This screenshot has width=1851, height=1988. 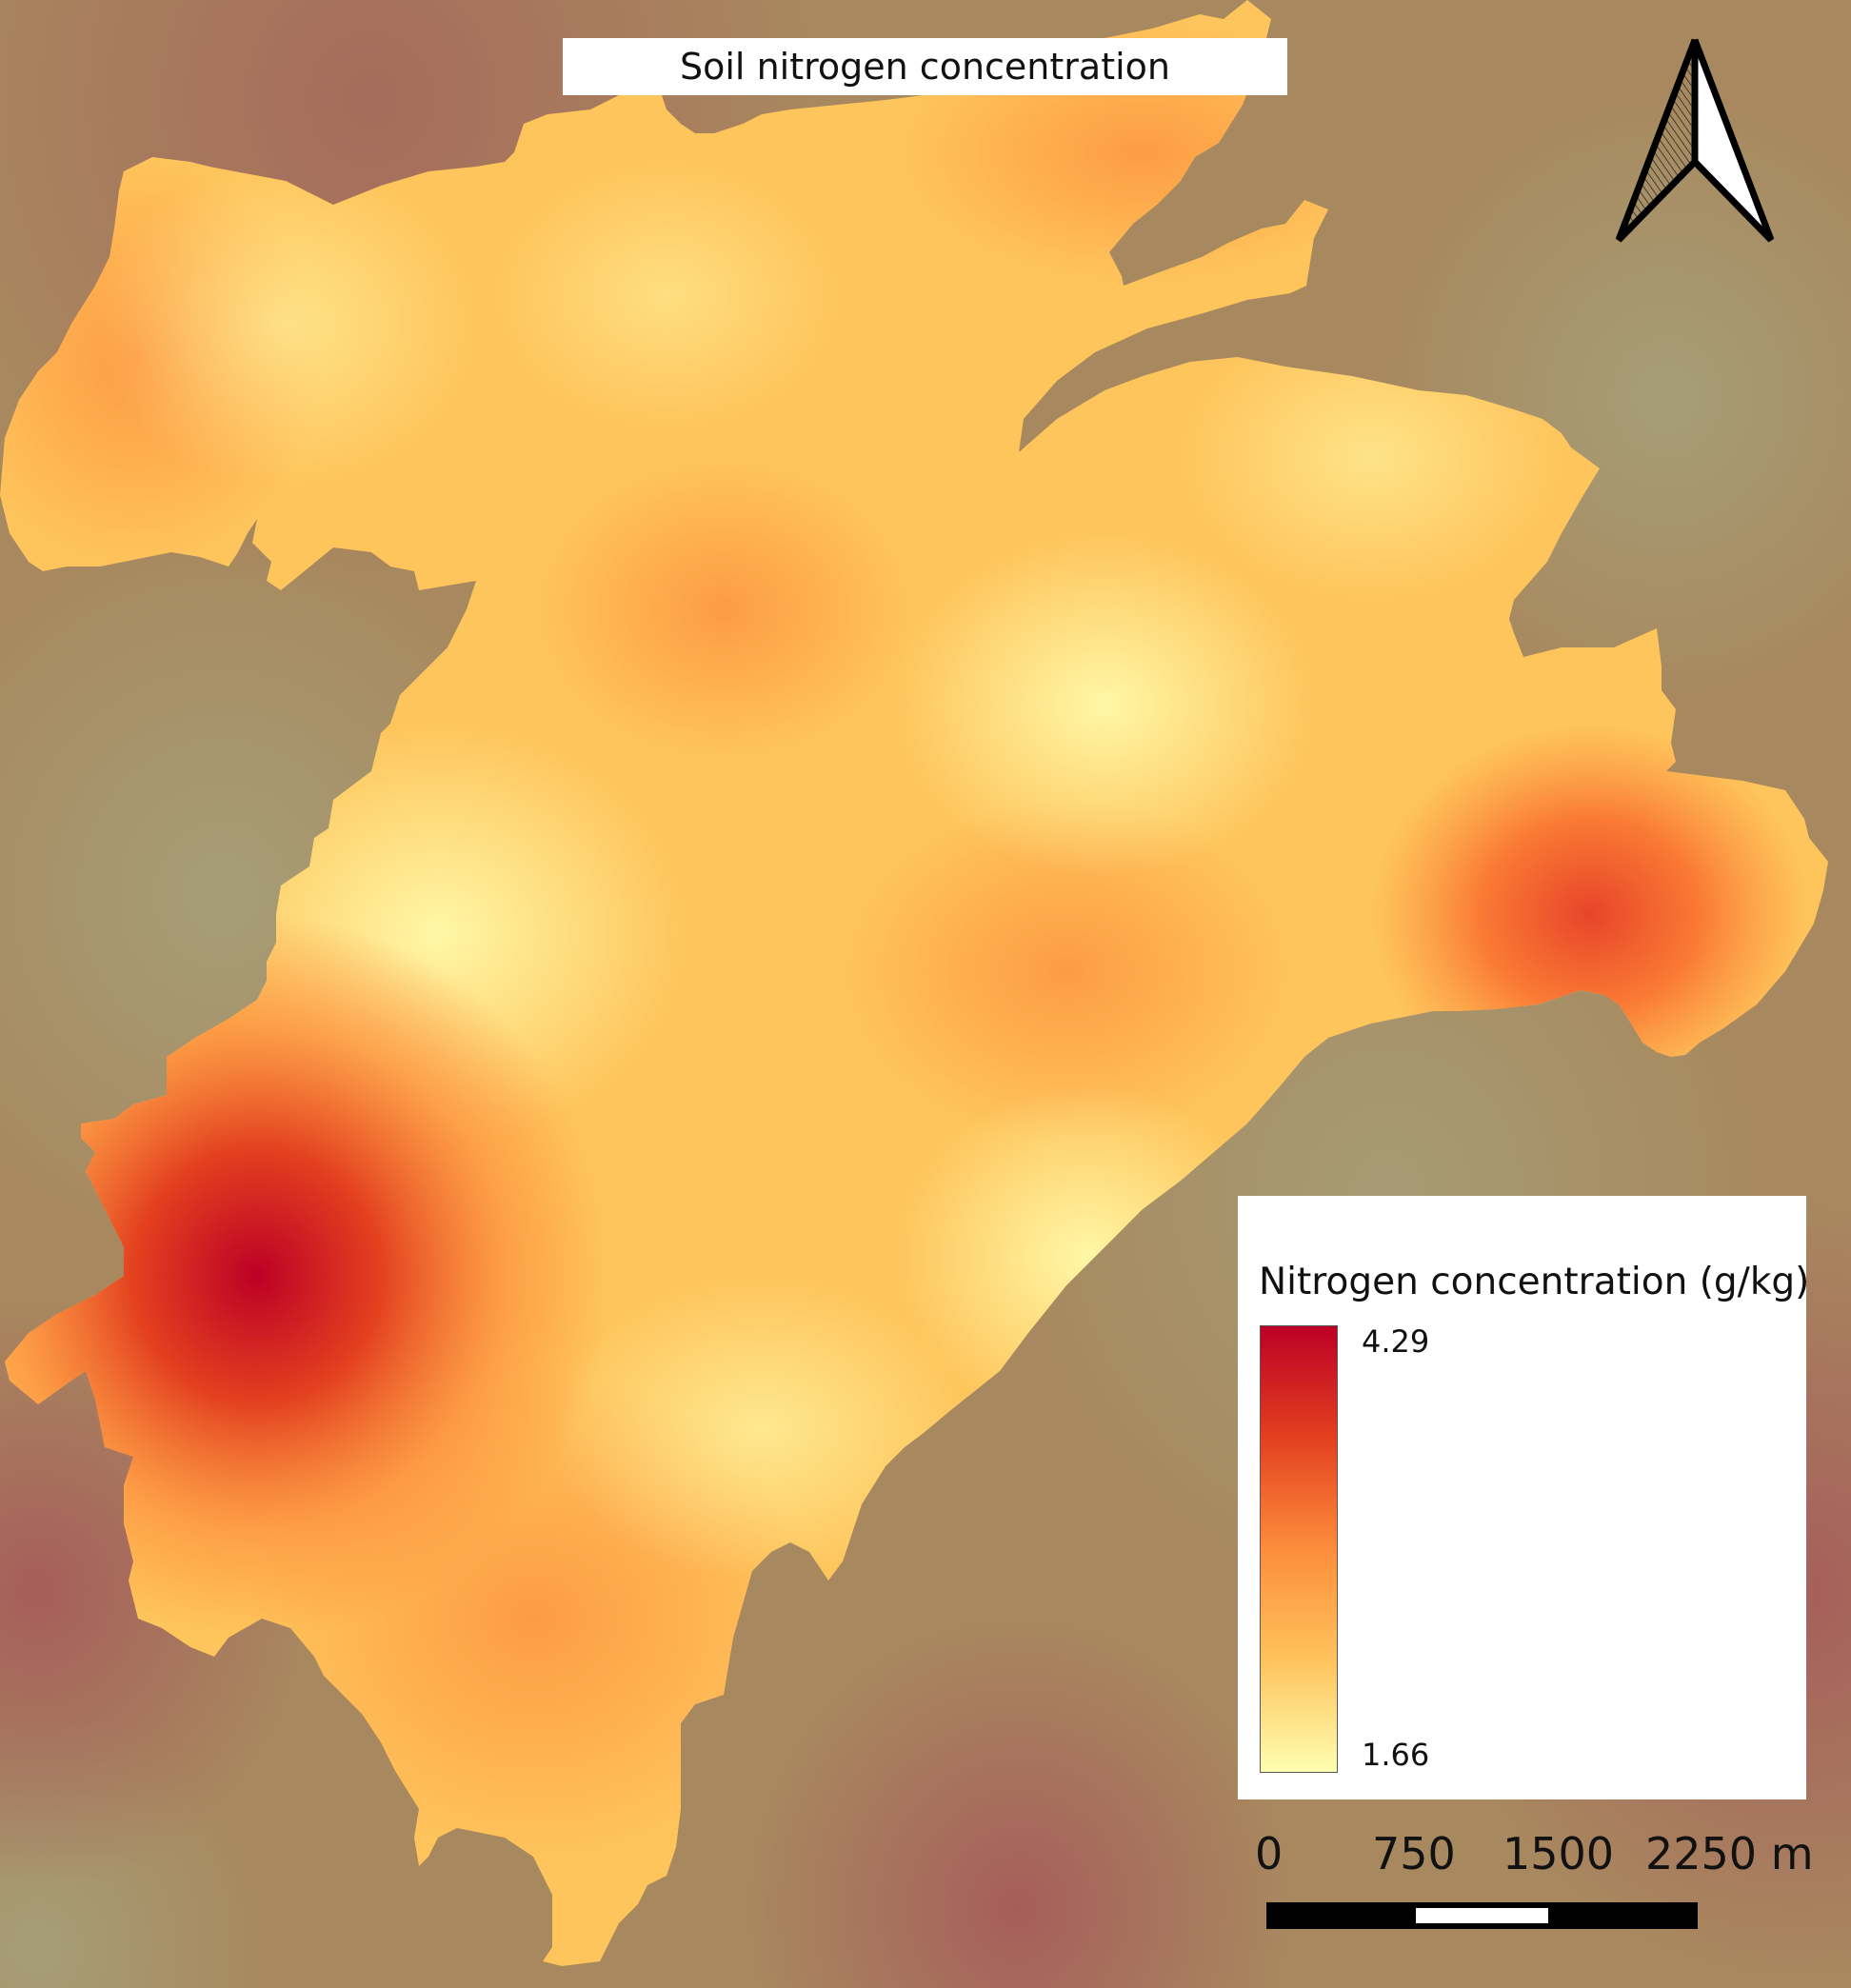 I want to click on scale-label-1500: 1500, so click(x=1559, y=1853).